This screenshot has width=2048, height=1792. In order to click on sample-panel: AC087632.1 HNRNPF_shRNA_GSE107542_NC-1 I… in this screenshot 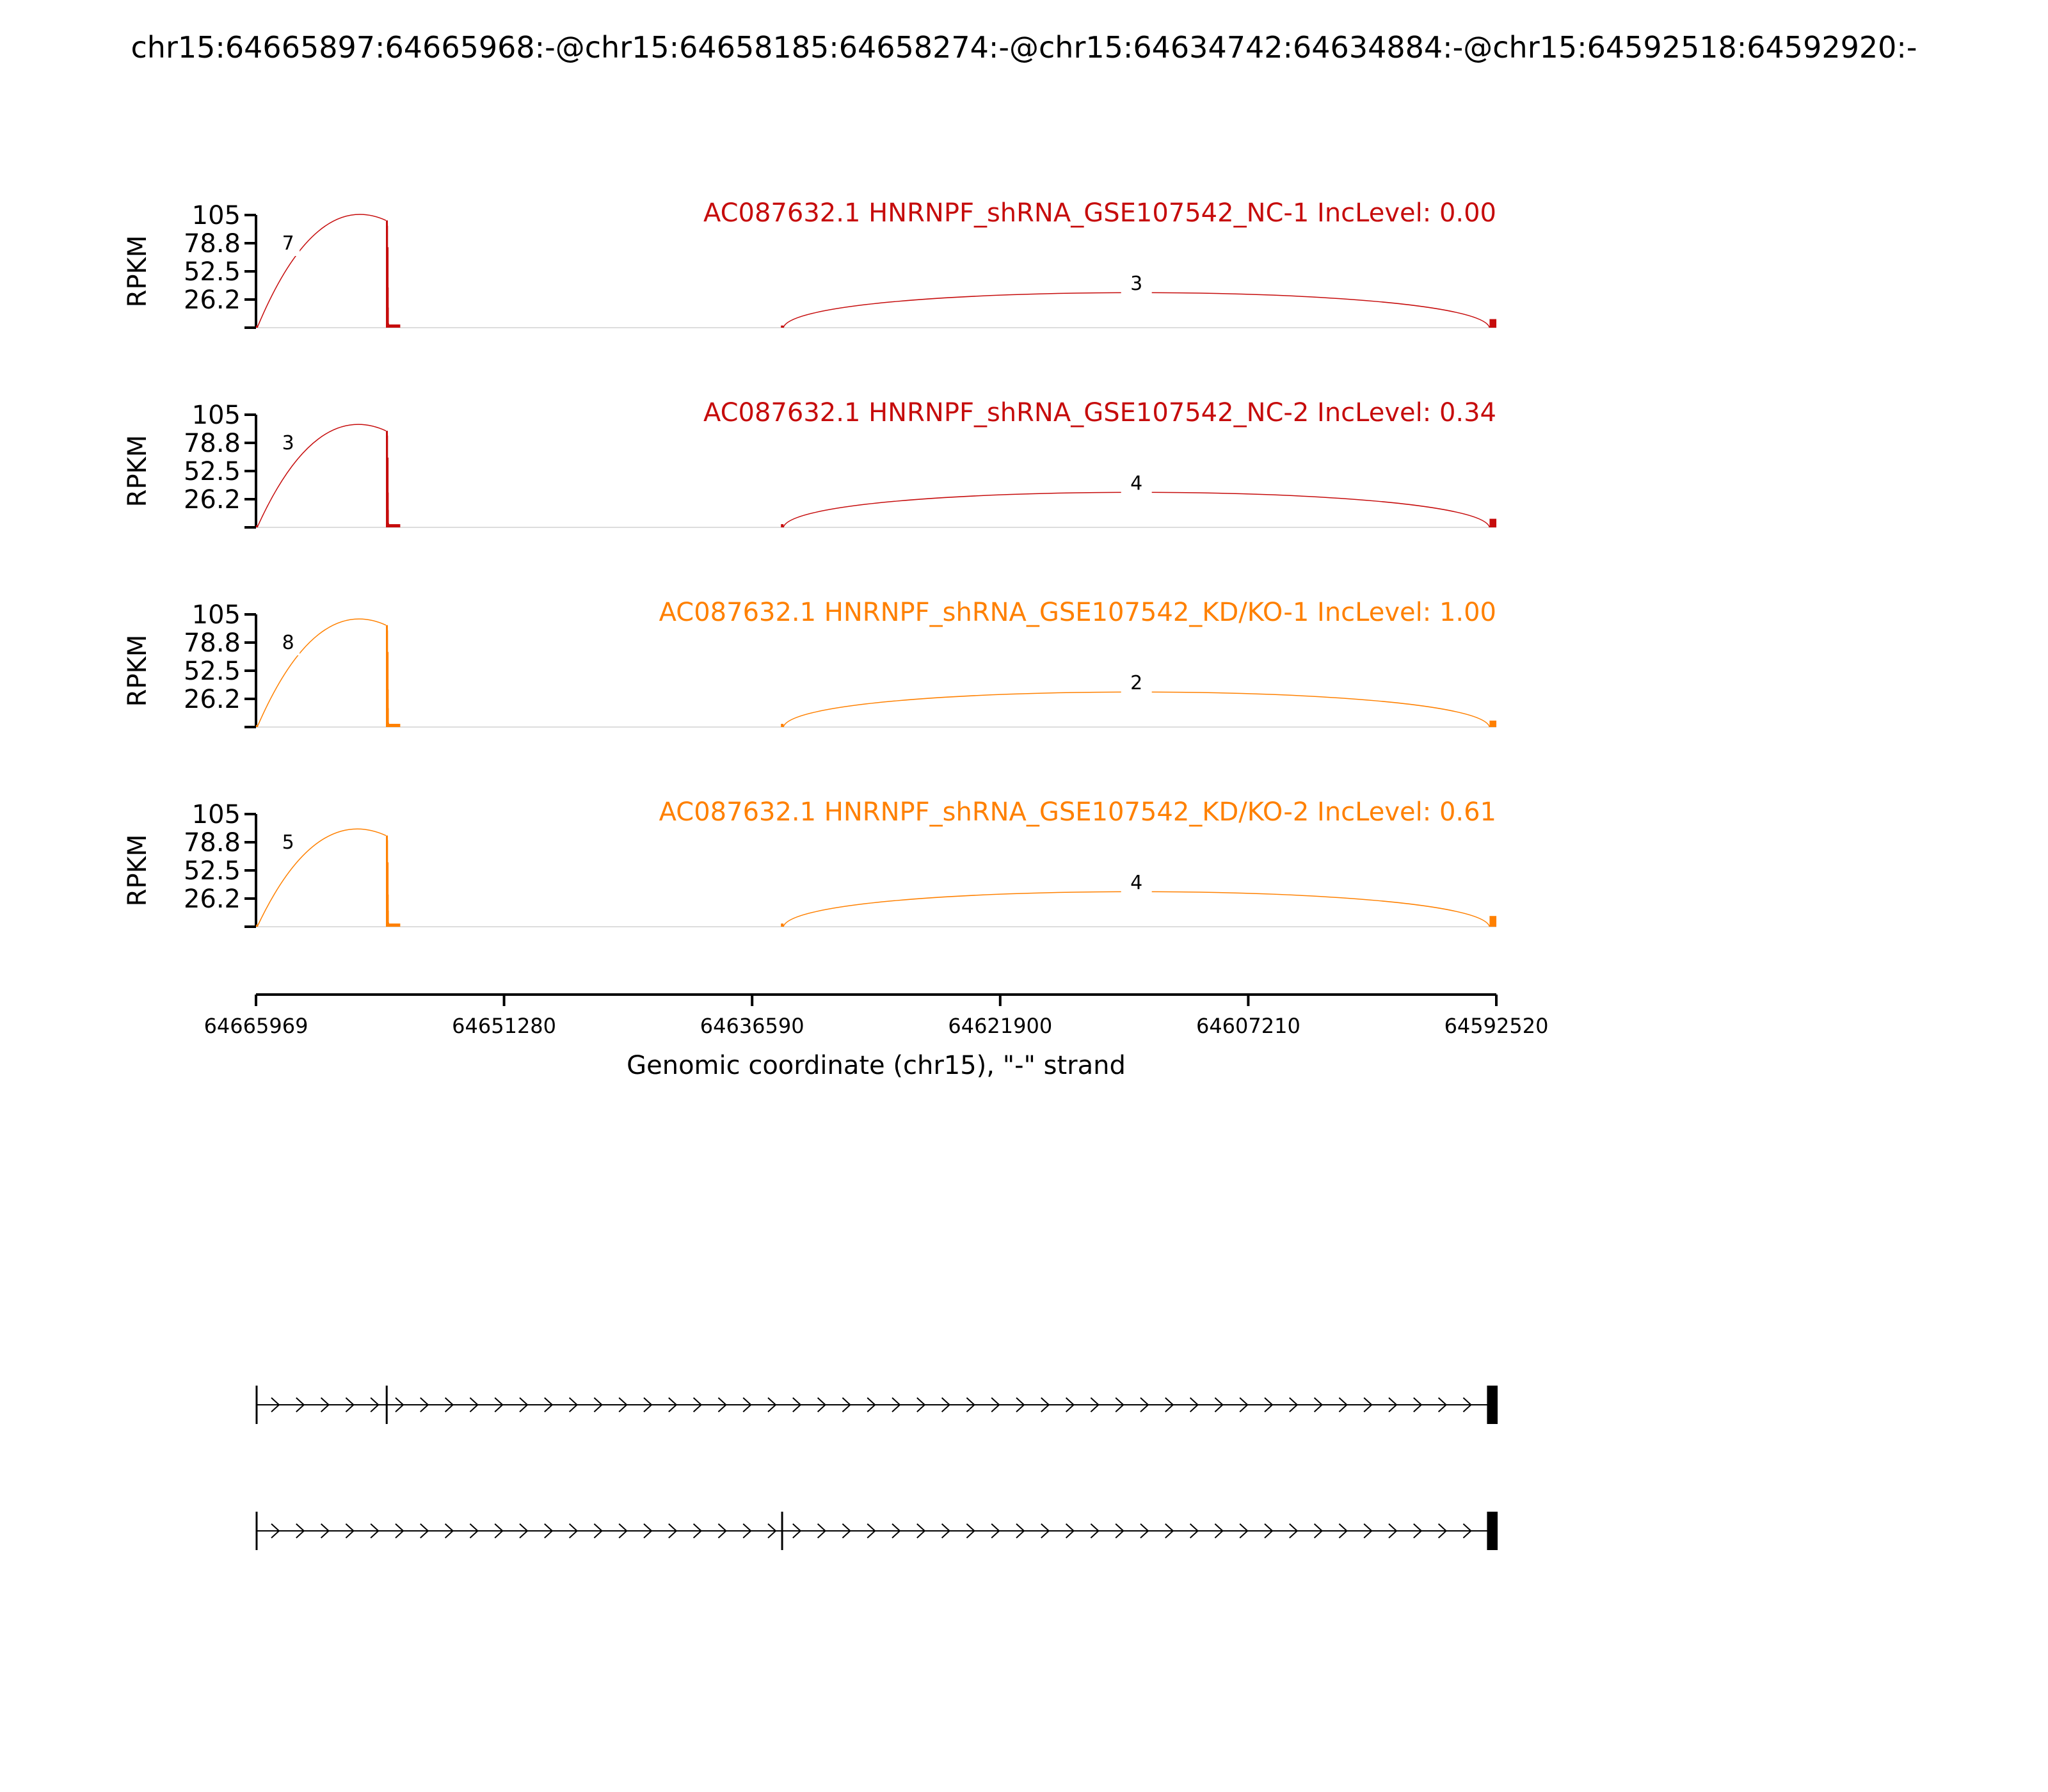, I will do `click(810, 263)`.